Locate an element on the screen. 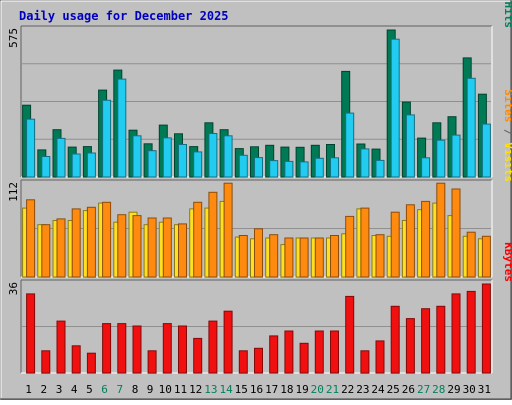 The width and height of the screenshot is (512, 405). legend-entry: Visits is located at coordinates (507, 162).